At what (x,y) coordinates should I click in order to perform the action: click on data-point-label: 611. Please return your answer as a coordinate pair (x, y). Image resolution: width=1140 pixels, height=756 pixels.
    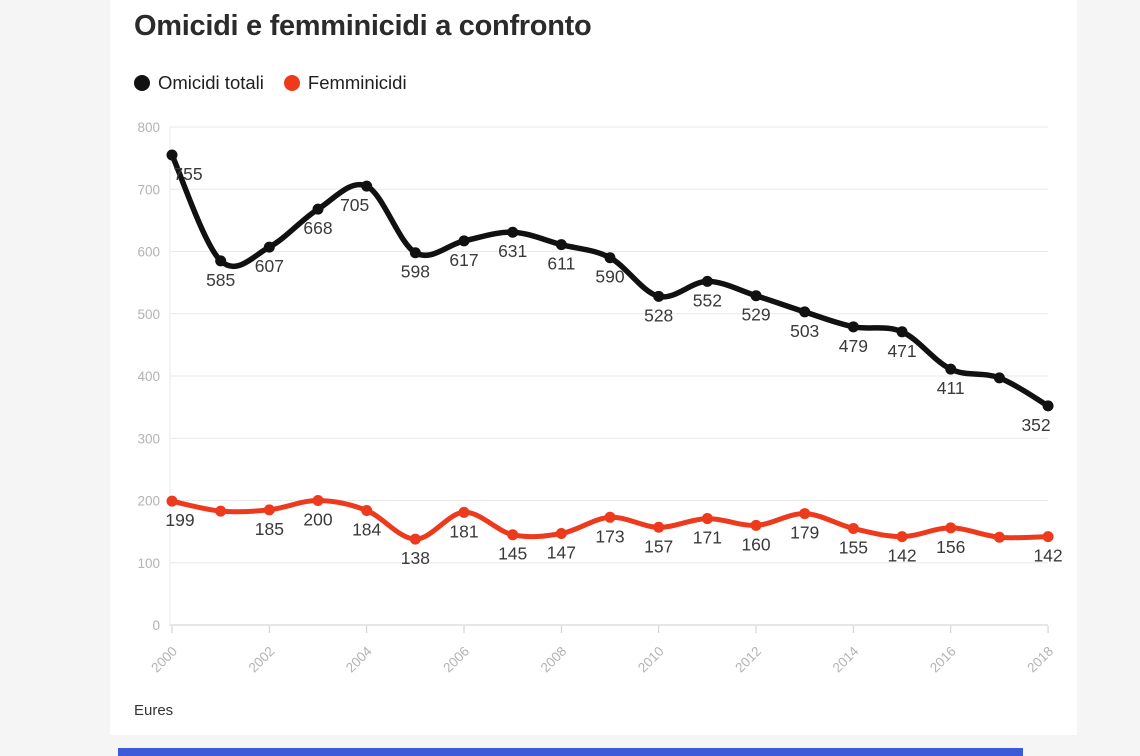
    Looking at the image, I should click on (561, 264).